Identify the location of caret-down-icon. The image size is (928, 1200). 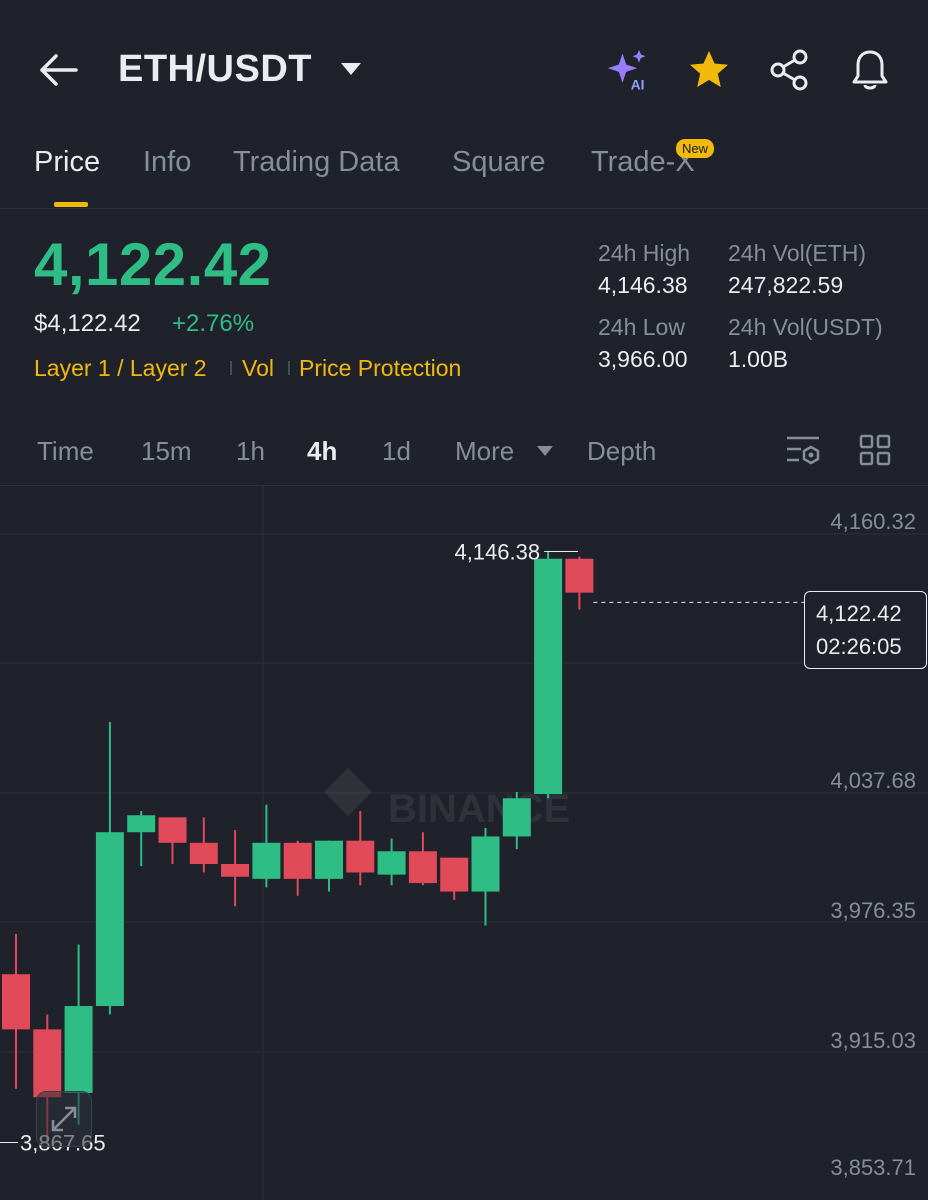
(351, 69).